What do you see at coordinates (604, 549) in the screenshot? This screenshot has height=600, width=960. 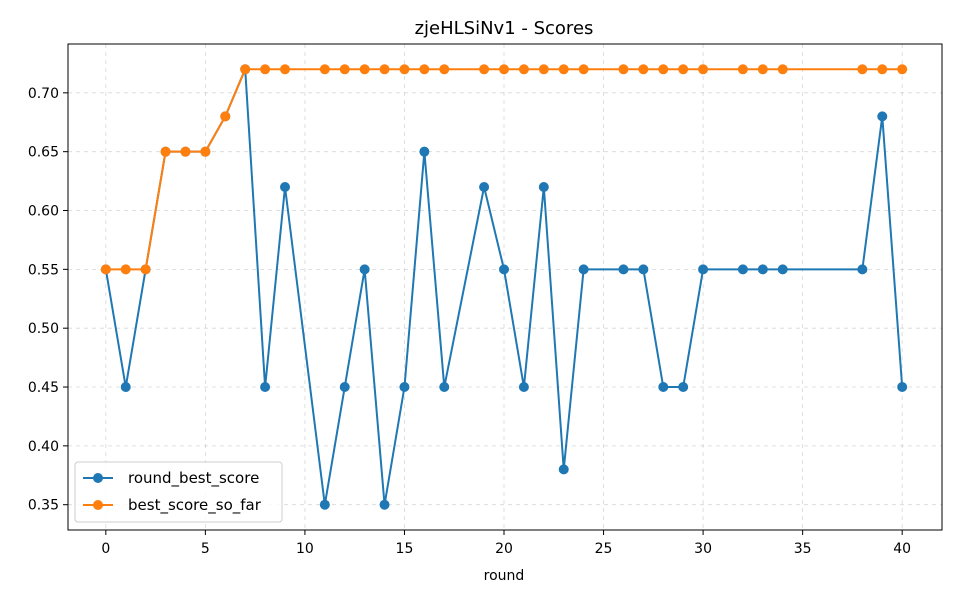 I see `x-tick-label: 25` at bounding box center [604, 549].